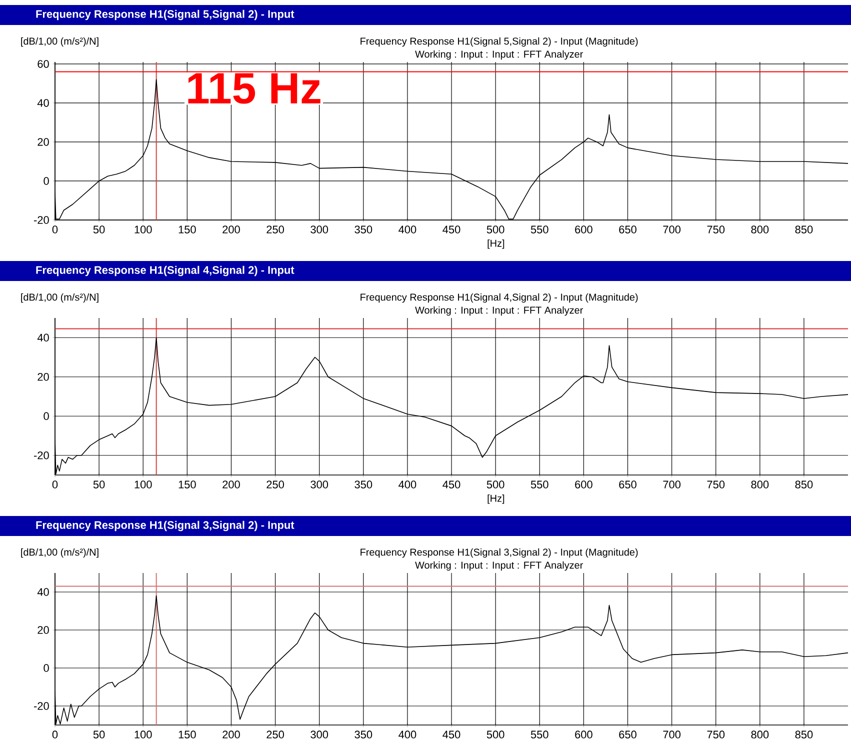 The width and height of the screenshot is (851, 745). I want to click on text: Frequency Response H1(Signal 5,Signal 2) - Input, so click(165, 15).